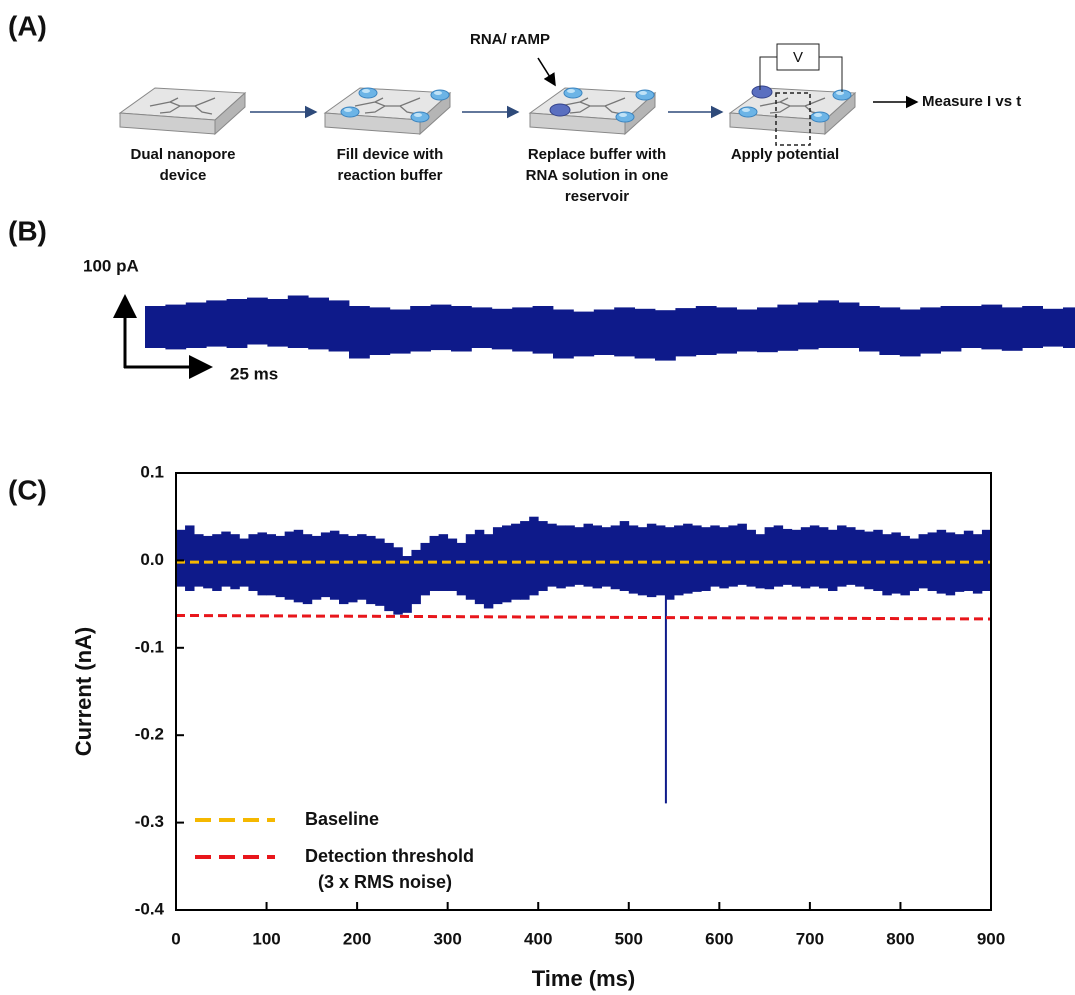  I want to click on y-tick-label: -0.1, so click(149, 646).